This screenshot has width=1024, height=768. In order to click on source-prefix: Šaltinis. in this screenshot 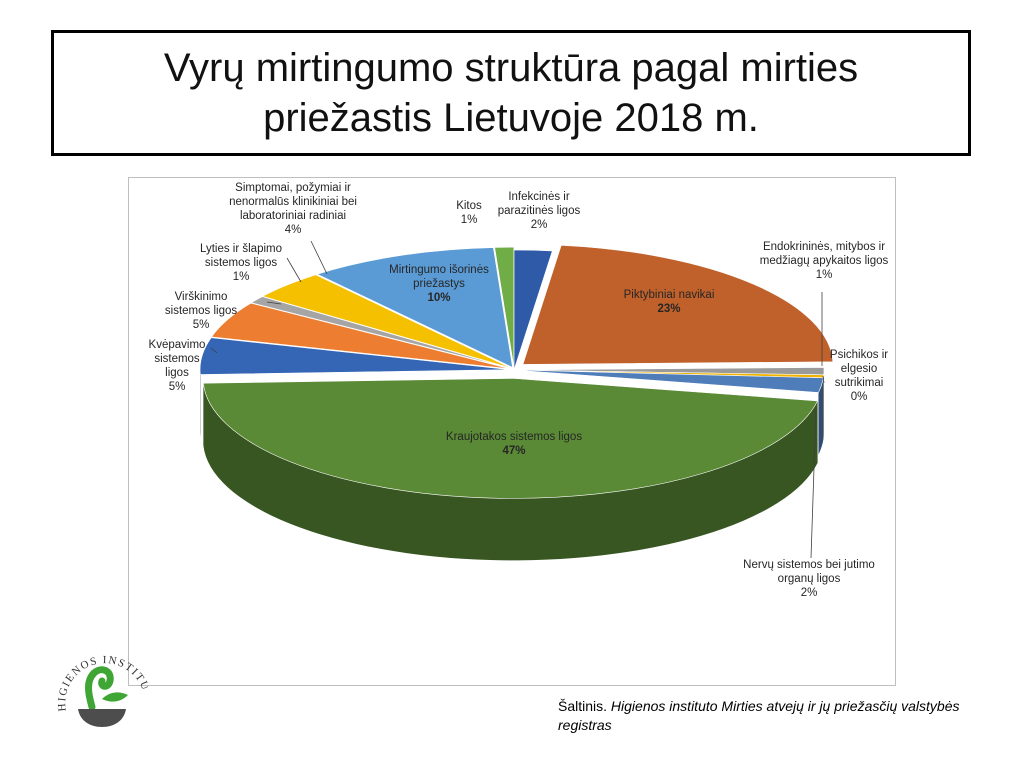, I will do `click(583, 706)`.